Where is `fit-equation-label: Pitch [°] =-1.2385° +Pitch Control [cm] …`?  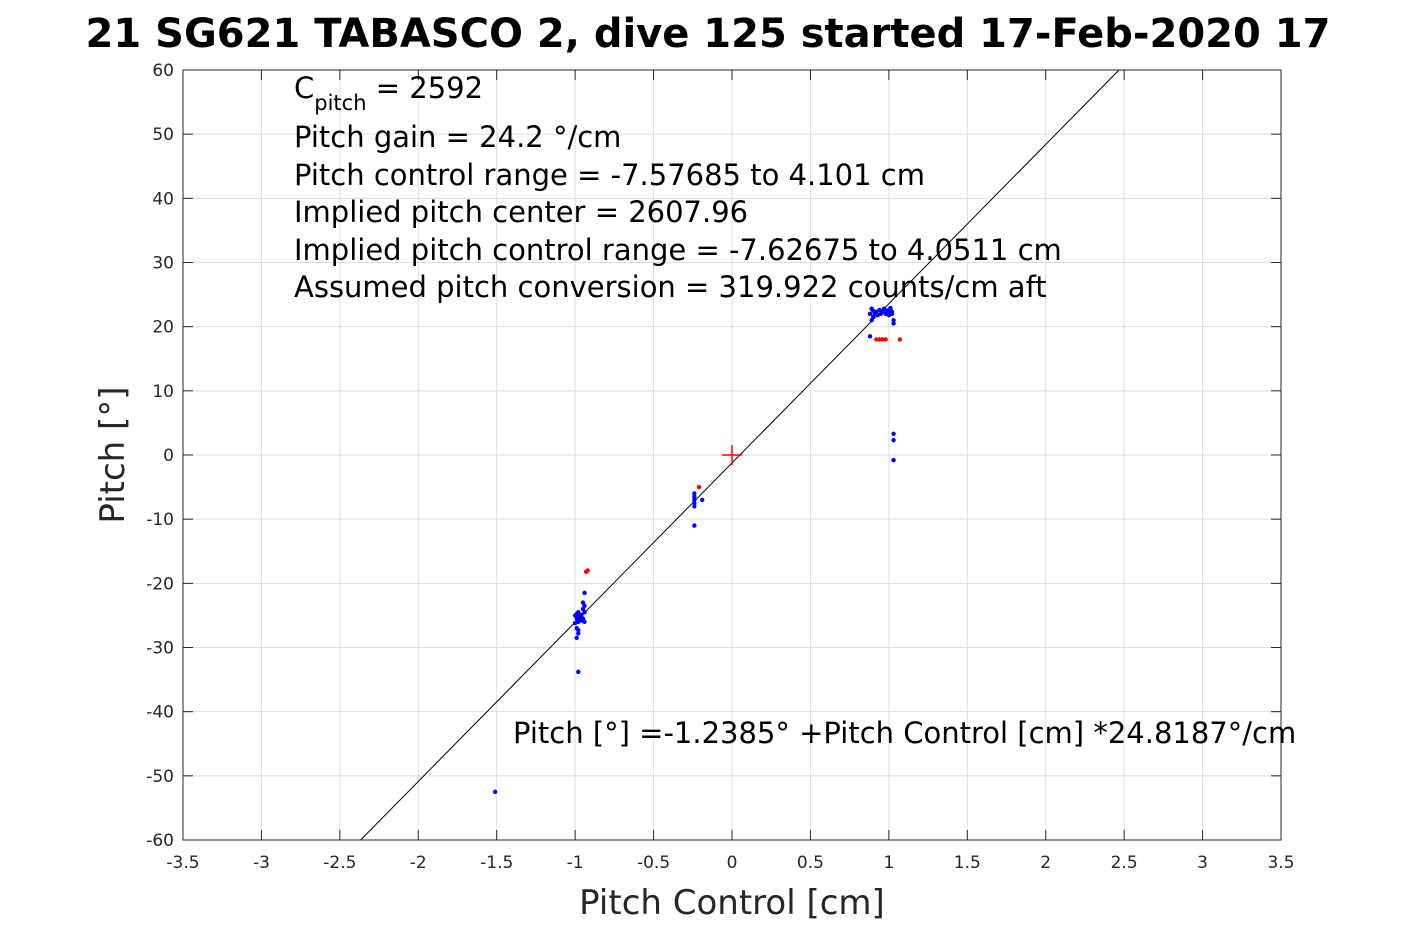
fit-equation-label: Pitch [°] =-1.2385° +Pitch Control [cm] … is located at coordinates (904, 733).